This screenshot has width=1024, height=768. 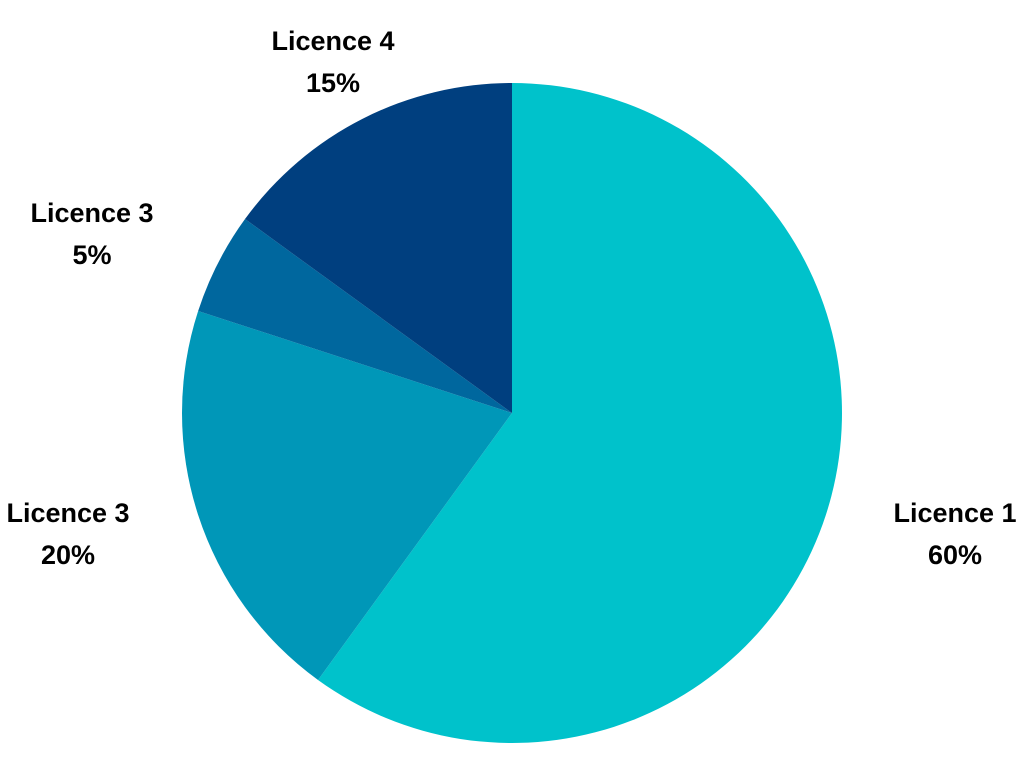 What do you see at coordinates (955, 555) in the screenshot?
I see `slice-percent-1: 60%` at bounding box center [955, 555].